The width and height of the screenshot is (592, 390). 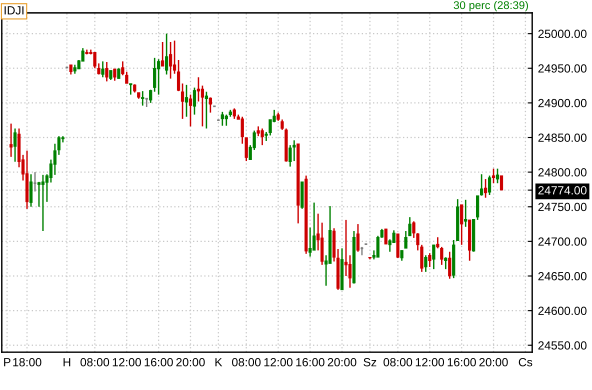 I want to click on x-tick-label: Cs, so click(x=525, y=362).